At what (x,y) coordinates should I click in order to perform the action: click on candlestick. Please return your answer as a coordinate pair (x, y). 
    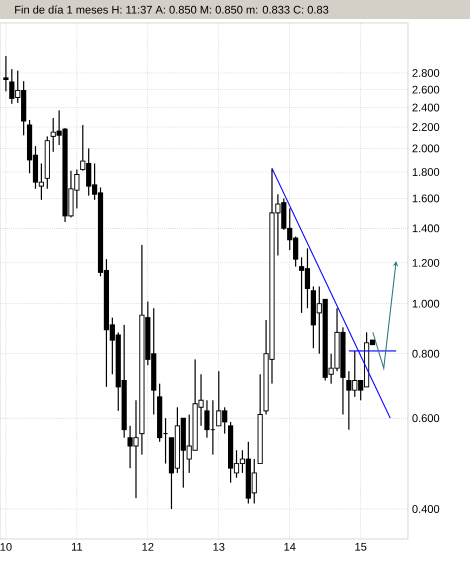
    Looking at the image, I should click on (6, 73).